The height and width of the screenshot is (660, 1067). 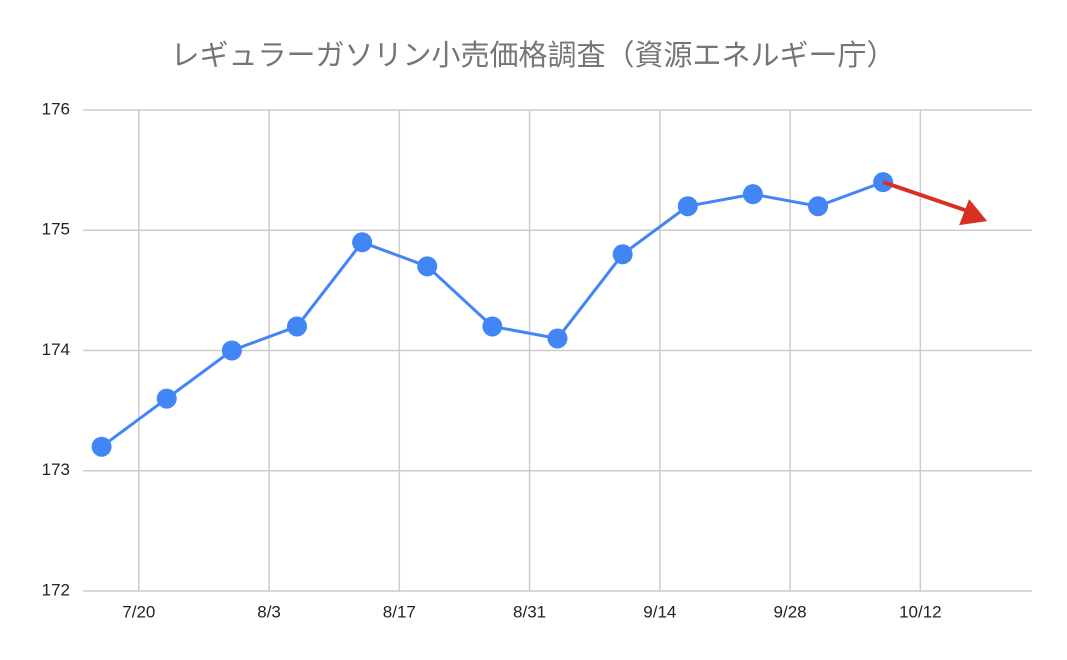 What do you see at coordinates (56, 469) in the screenshot?
I see `y-tick-label: 173` at bounding box center [56, 469].